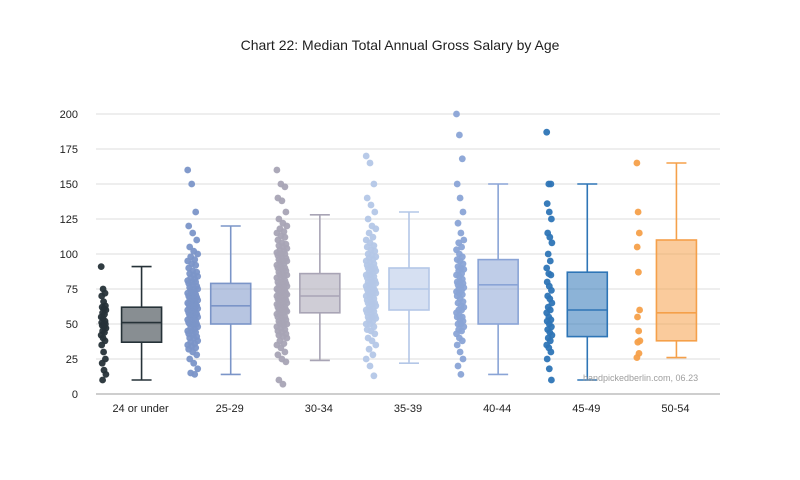 The width and height of the screenshot is (800, 480). I want to click on y-tick-label: 25, so click(72, 360).